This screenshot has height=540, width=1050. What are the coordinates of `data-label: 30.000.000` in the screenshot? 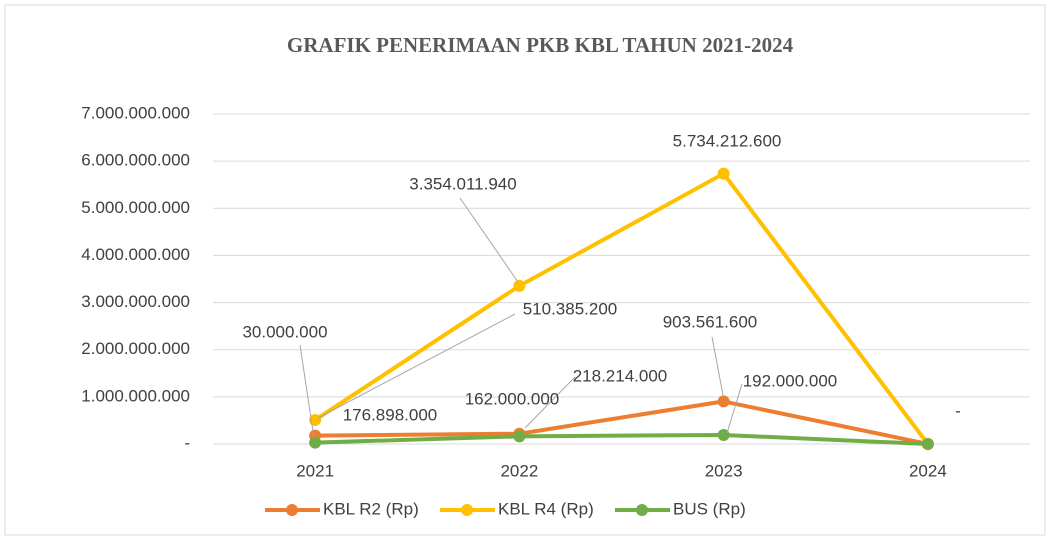 It's located at (284, 331).